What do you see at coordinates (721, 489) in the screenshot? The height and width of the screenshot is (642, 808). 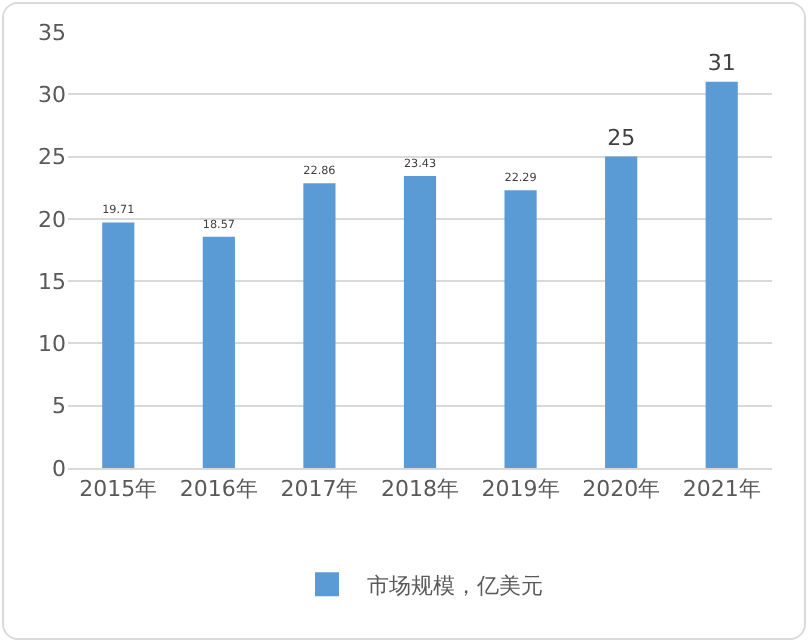 I see `x-tick-label: 2021年` at bounding box center [721, 489].